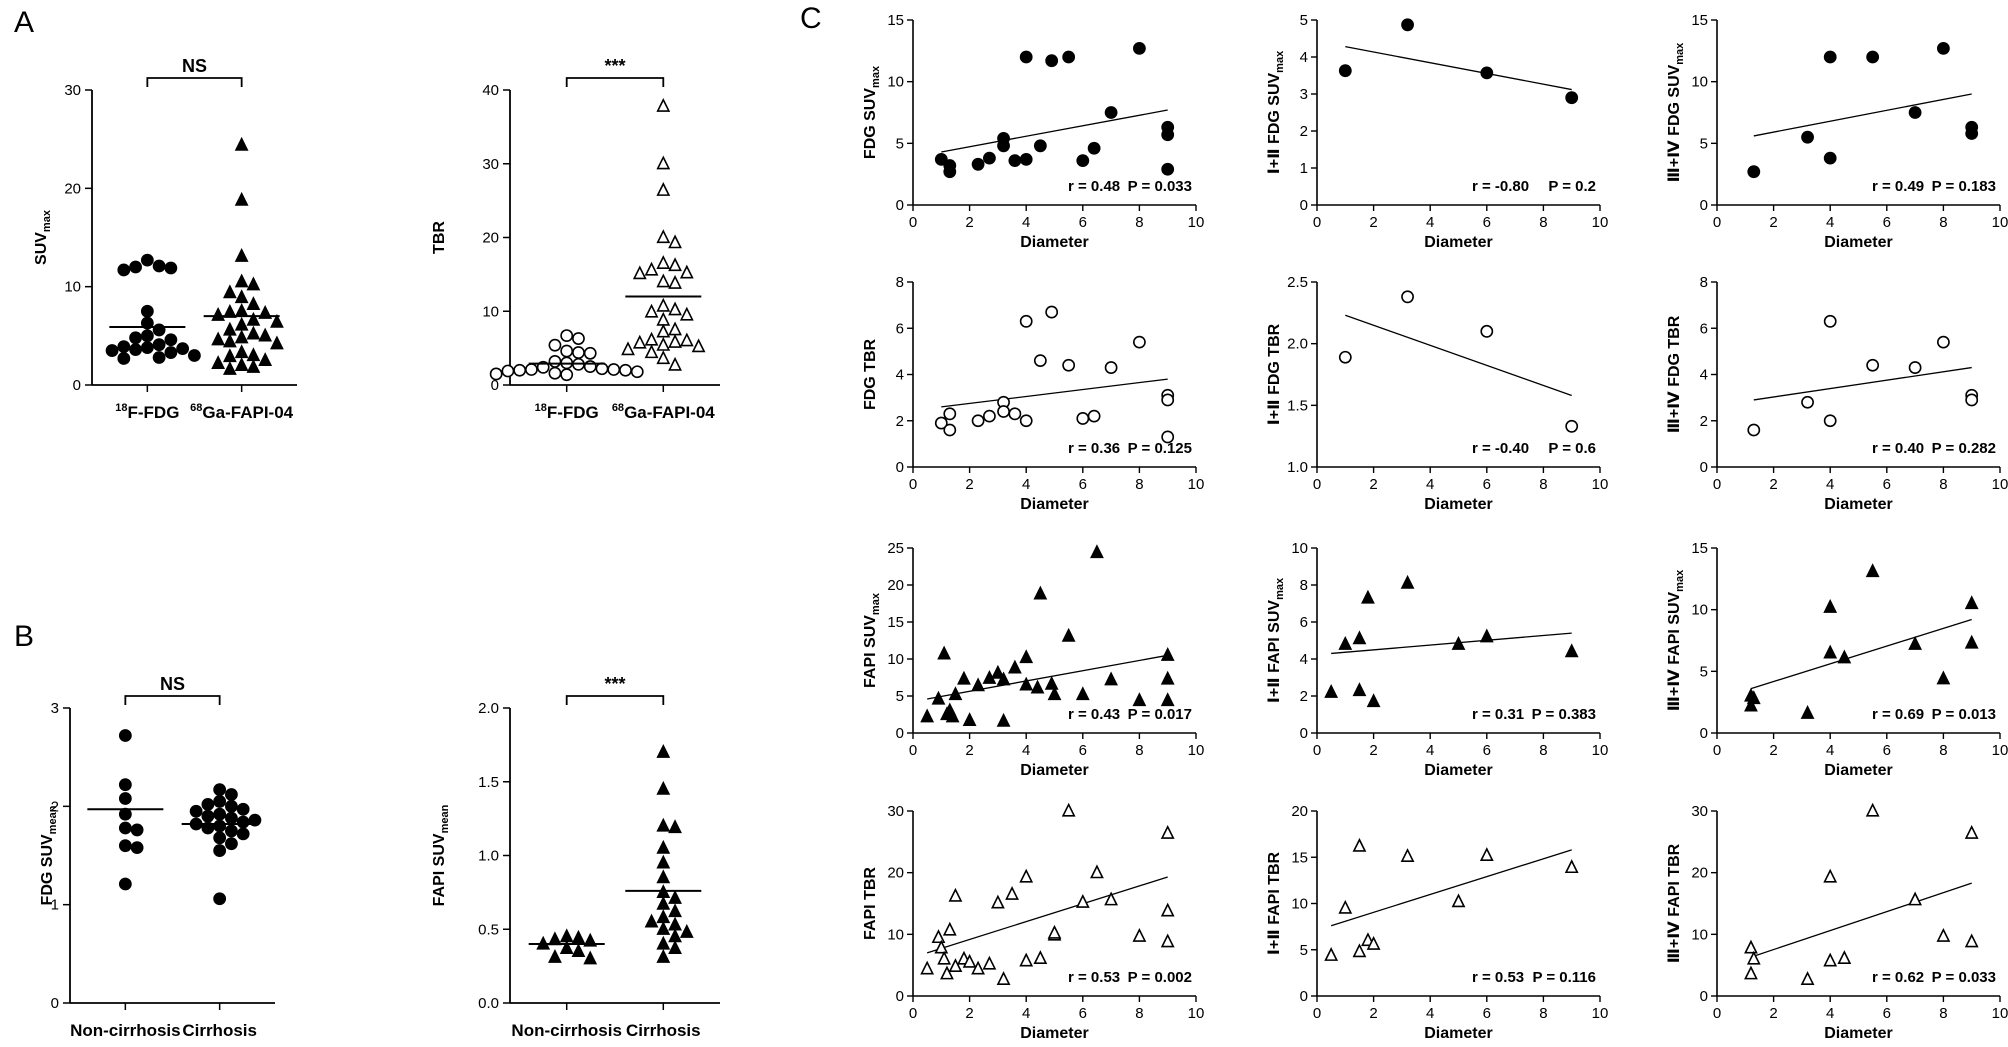  I want to click on y-tick-label: 2.5, so click(1297, 282).